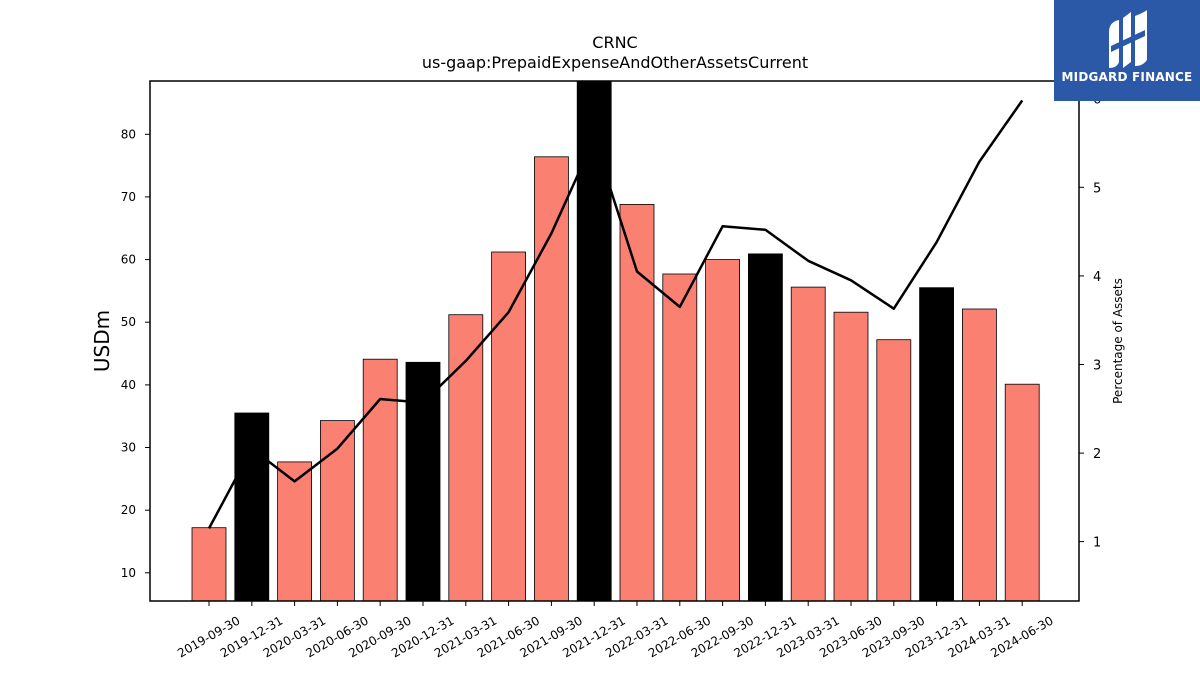  I want to click on y2-tick-label-5: 5, so click(1097, 188).